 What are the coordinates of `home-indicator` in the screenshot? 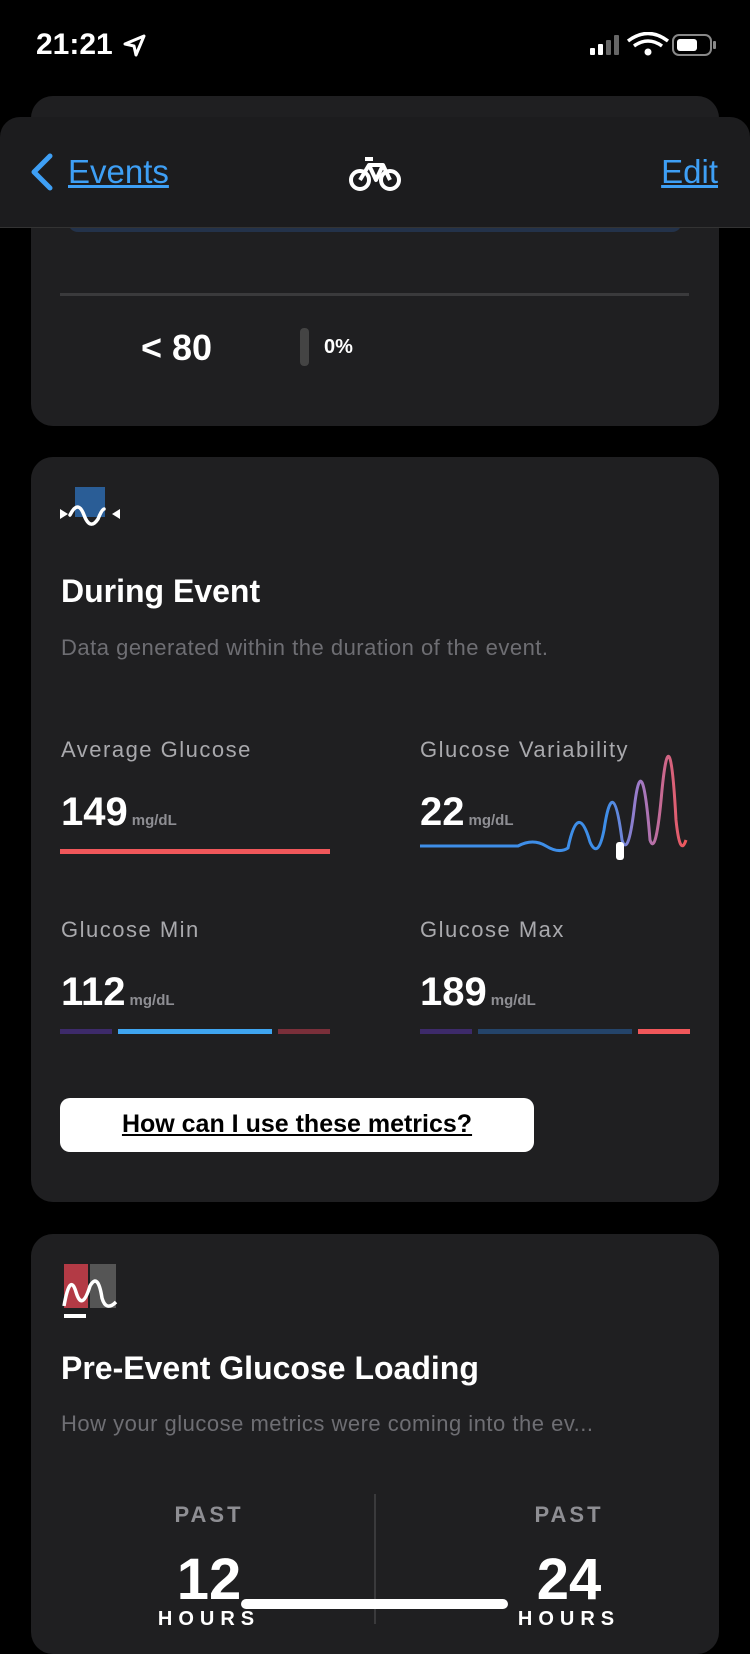 It's located at (374, 1604).